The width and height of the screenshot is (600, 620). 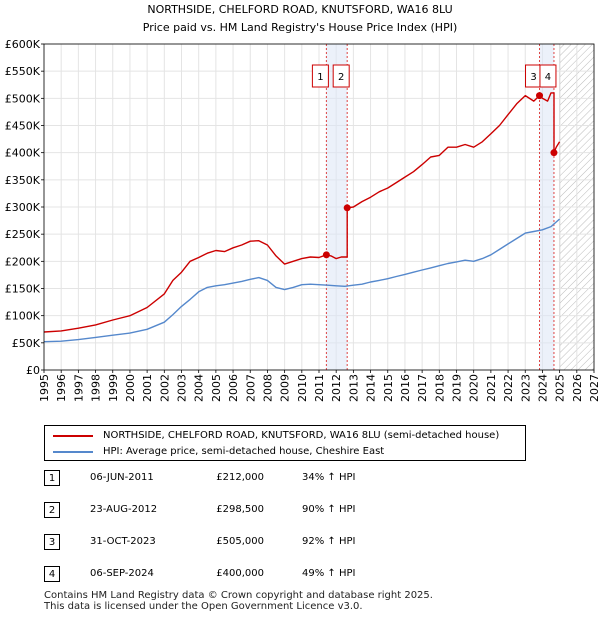 What do you see at coordinates (216, 388) in the screenshot?
I see `x-tick-label: 2005` at bounding box center [216, 388].